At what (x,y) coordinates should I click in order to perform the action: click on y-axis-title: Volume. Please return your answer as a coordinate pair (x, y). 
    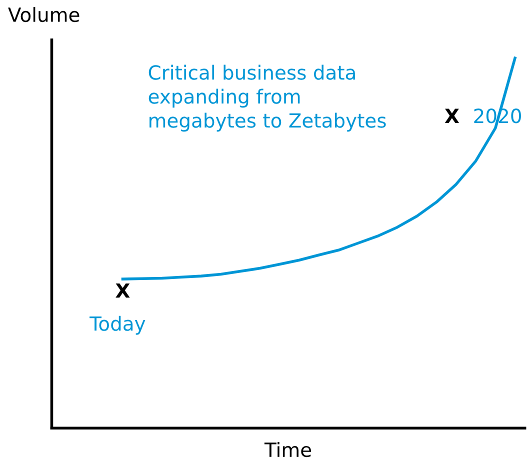
    Looking at the image, I should click on (44, 14).